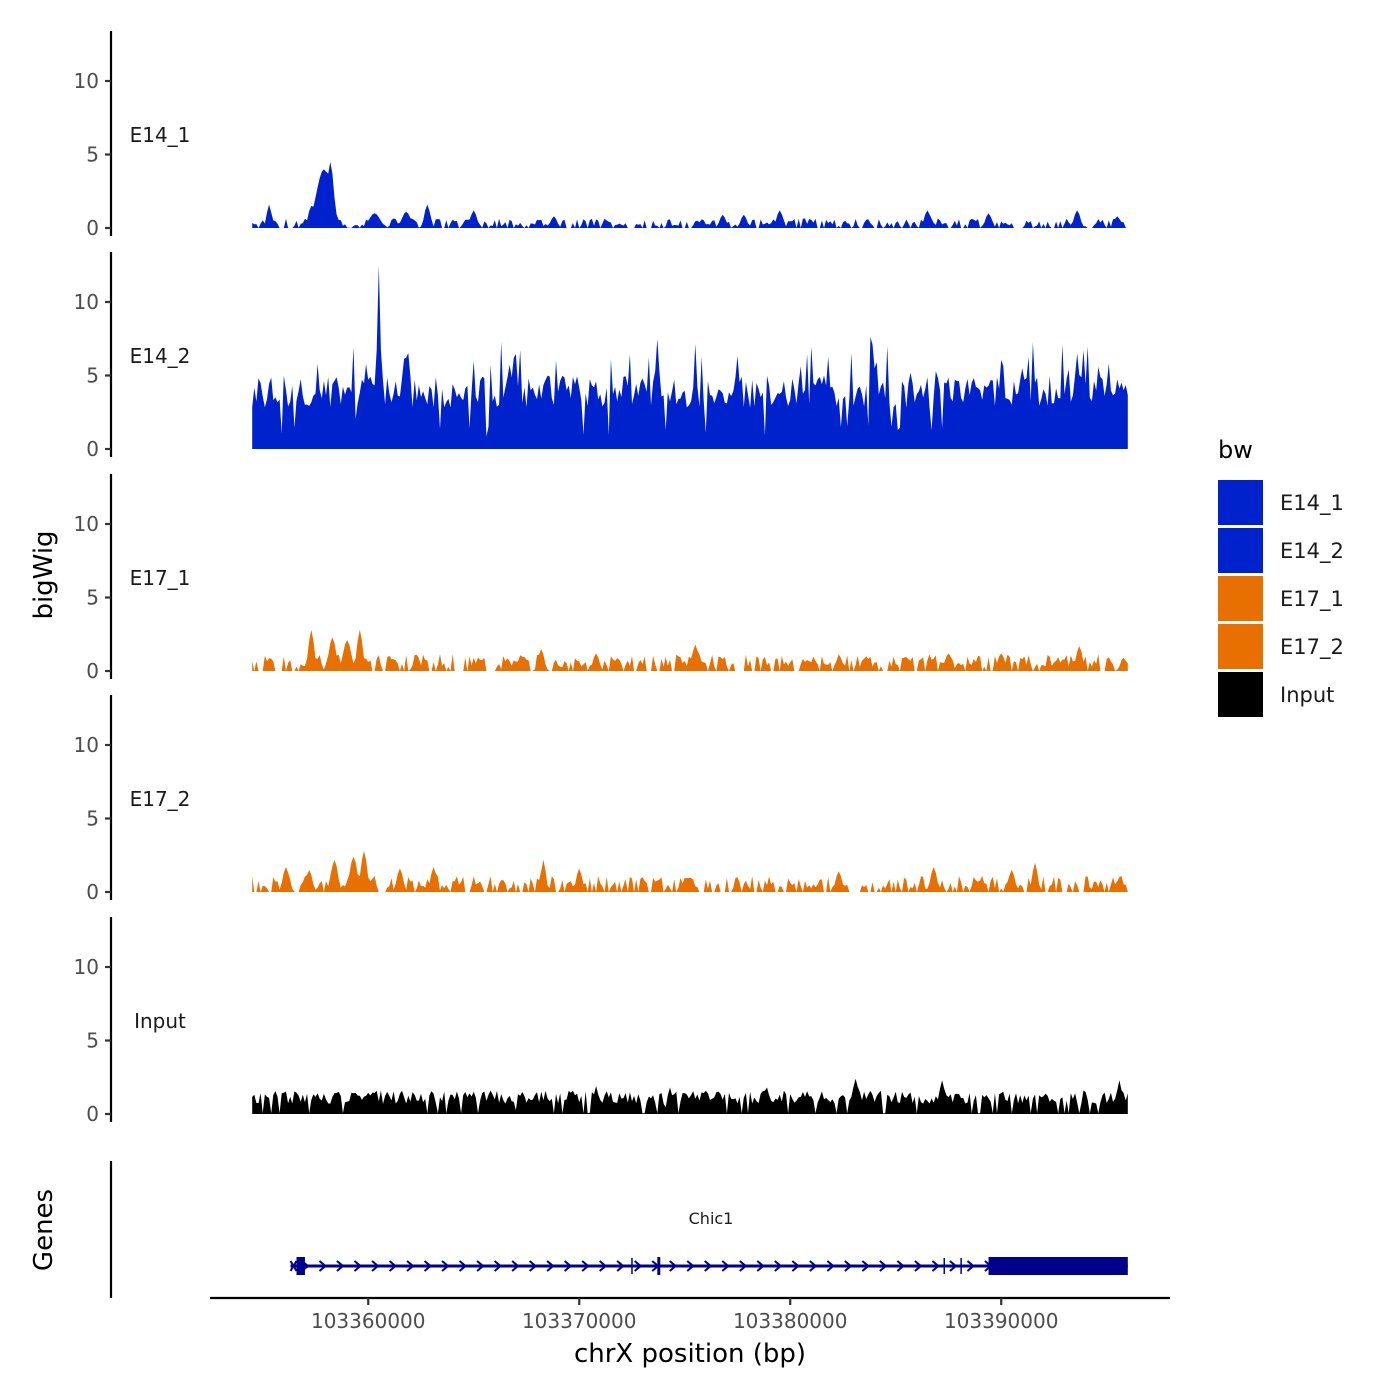  Describe the element at coordinates (1312, 551) in the screenshot. I see `legend-label: E14_2` at that location.